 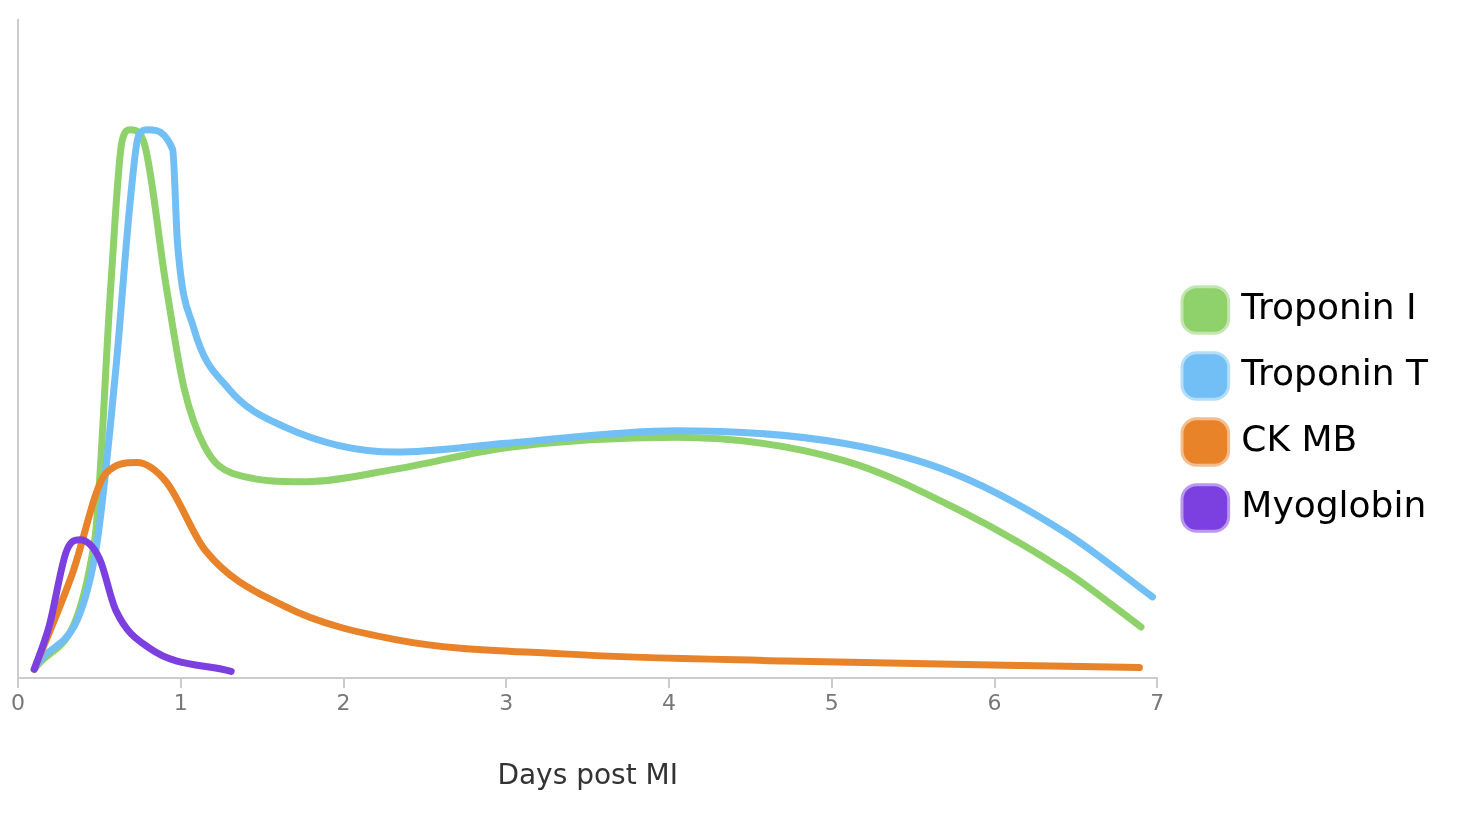 I want to click on x-tick-label: 1, so click(x=180, y=702).